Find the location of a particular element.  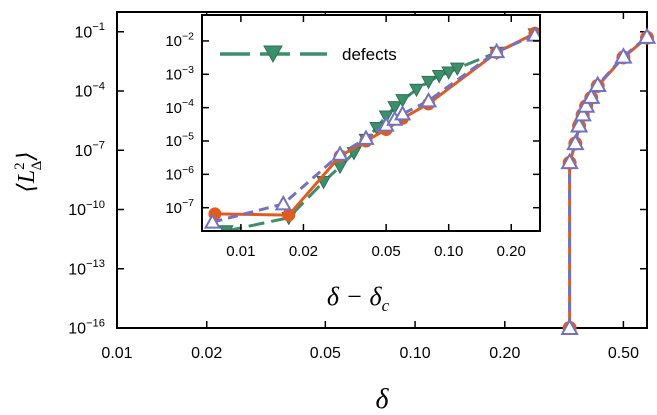

y-tick-label: 10⁻¹³ is located at coordinates (86, 268).